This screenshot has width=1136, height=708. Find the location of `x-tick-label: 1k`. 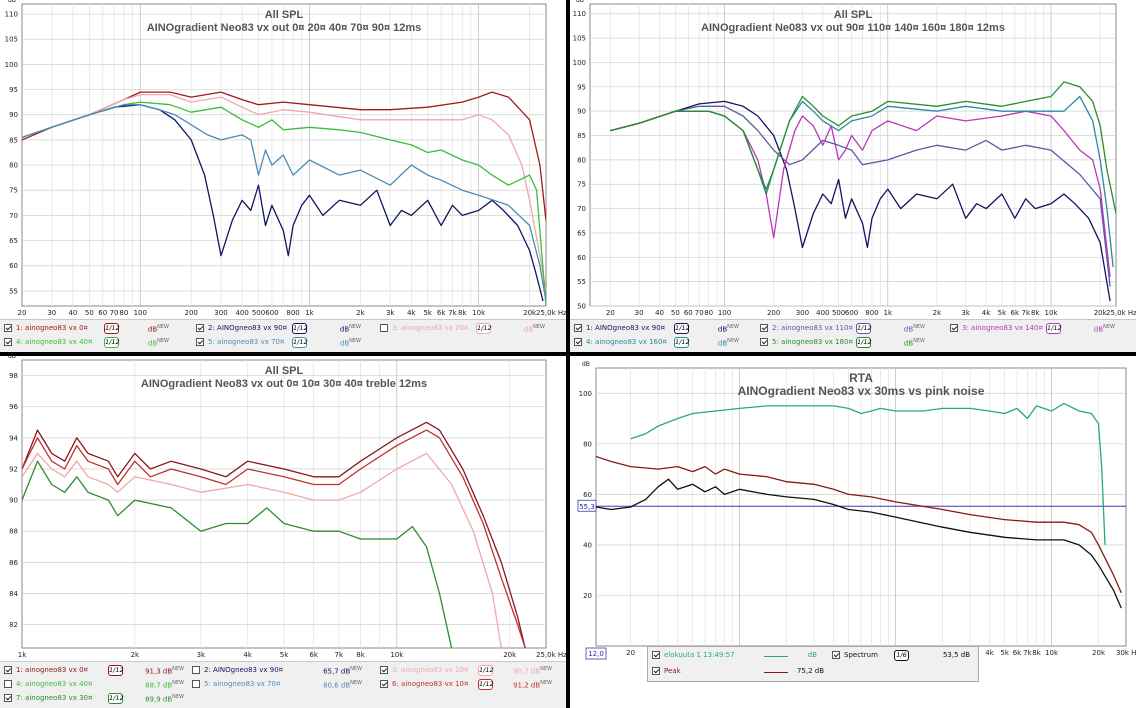

x-tick-label: 1k is located at coordinates (309, 313).